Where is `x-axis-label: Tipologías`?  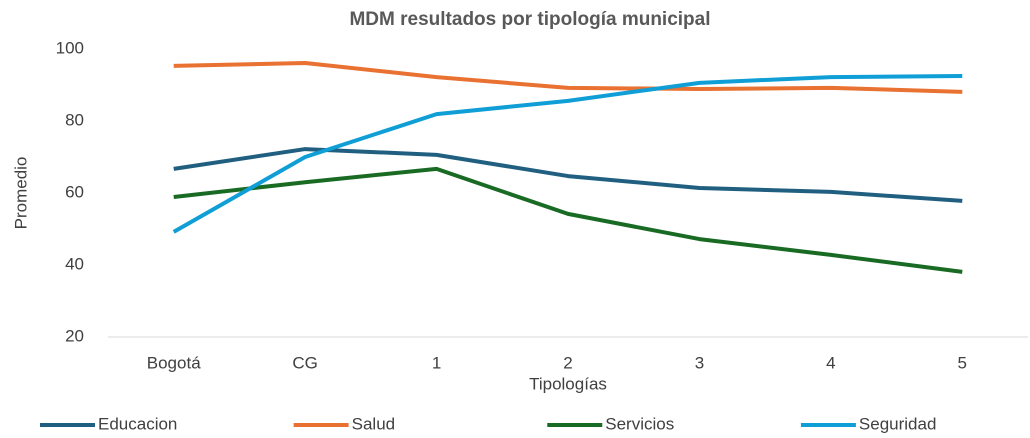 x-axis-label: Tipologías is located at coordinates (568, 383).